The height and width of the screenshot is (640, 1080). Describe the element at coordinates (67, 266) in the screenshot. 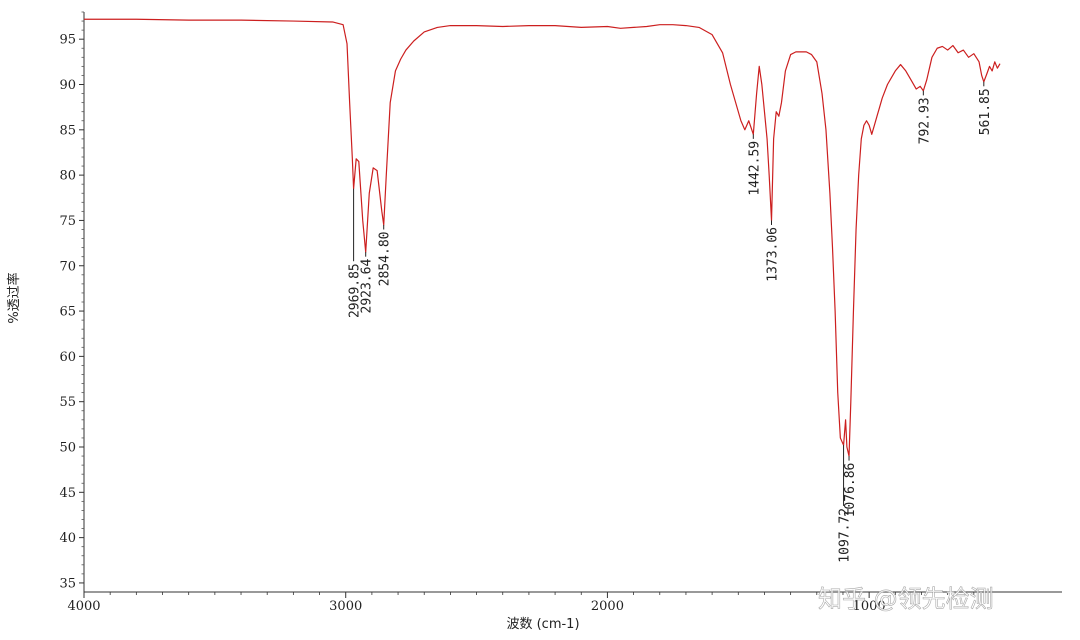

I see `y-tick-label: 70` at that location.